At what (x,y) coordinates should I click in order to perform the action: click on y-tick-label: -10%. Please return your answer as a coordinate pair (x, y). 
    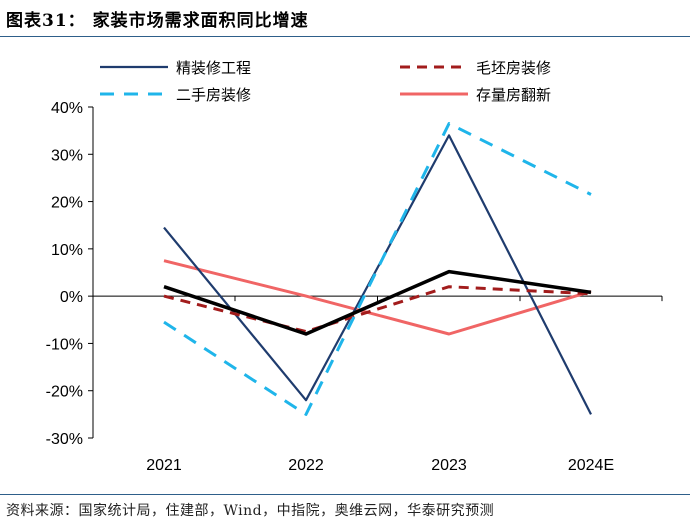
    Looking at the image, I should click on (64, 344).